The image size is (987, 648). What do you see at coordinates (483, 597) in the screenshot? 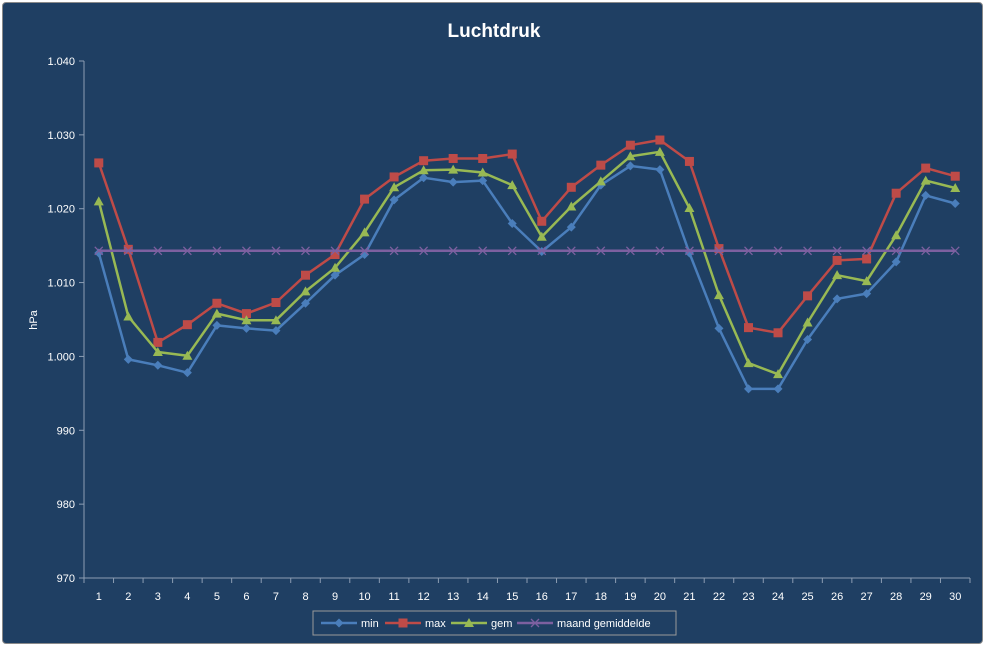
I see `x-tick-label: 14` at bounding box center [483, 597].